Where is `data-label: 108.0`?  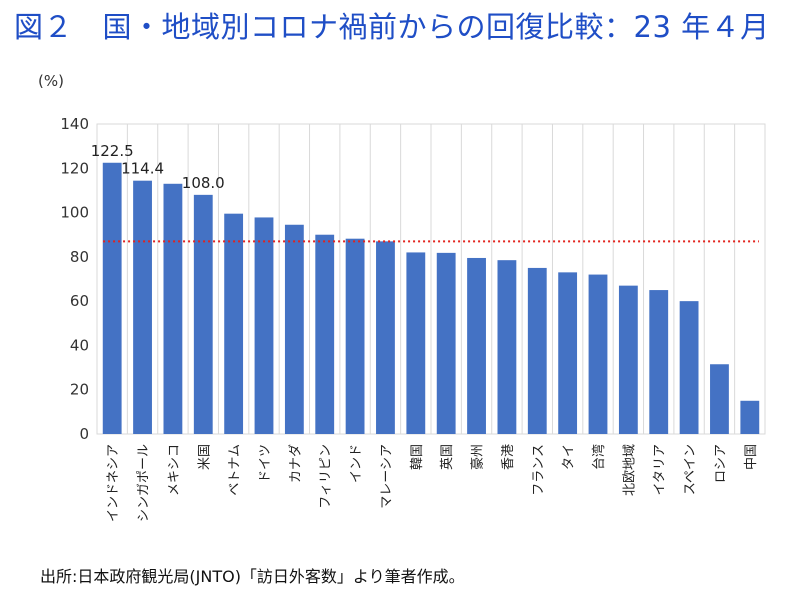
data-label: 108.0 is located at coordinates (203, 183).